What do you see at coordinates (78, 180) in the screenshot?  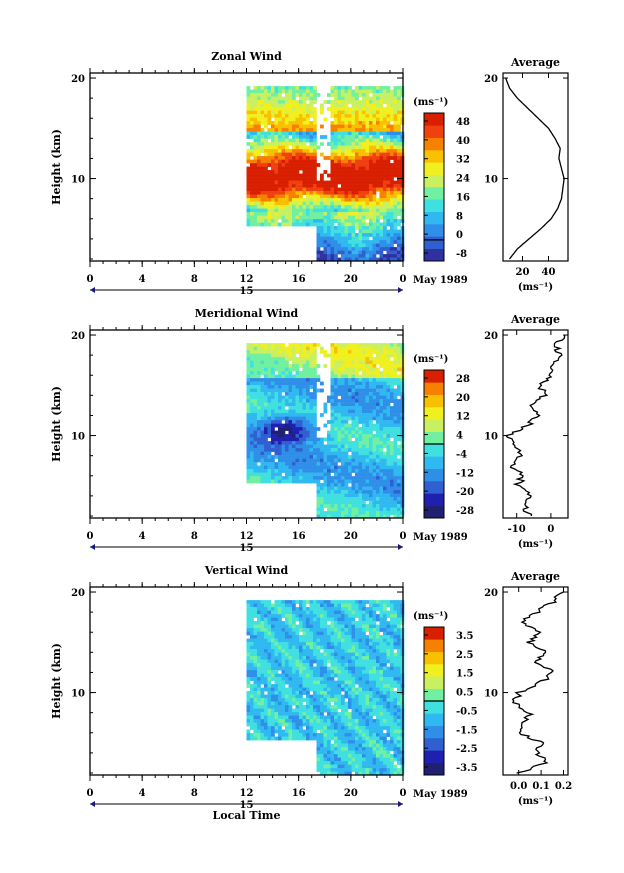 I see `y-tick-label: 10` at bounding box center [78, 180].